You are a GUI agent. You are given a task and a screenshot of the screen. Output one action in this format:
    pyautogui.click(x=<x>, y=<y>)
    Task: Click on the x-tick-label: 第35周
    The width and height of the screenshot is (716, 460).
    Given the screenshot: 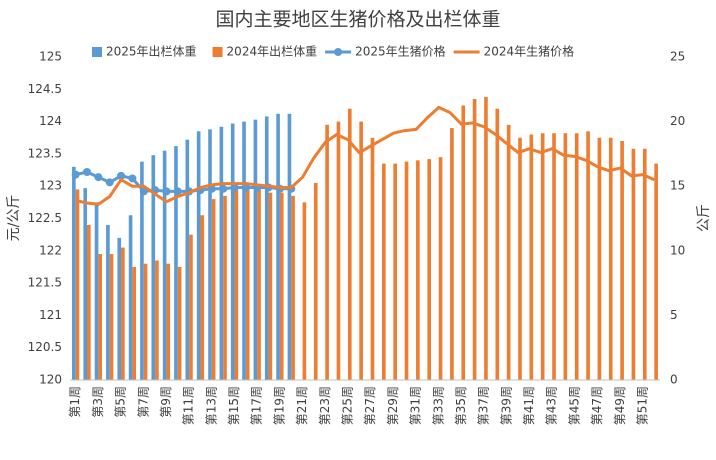 What is the action you would take?
    pyautogui.click(x=461, y=405)
    